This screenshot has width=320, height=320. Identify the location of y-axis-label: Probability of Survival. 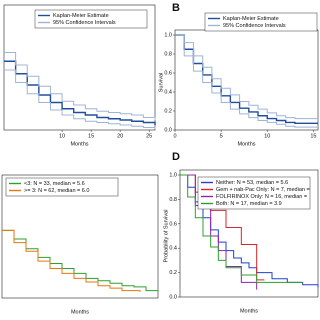
(166, 236).